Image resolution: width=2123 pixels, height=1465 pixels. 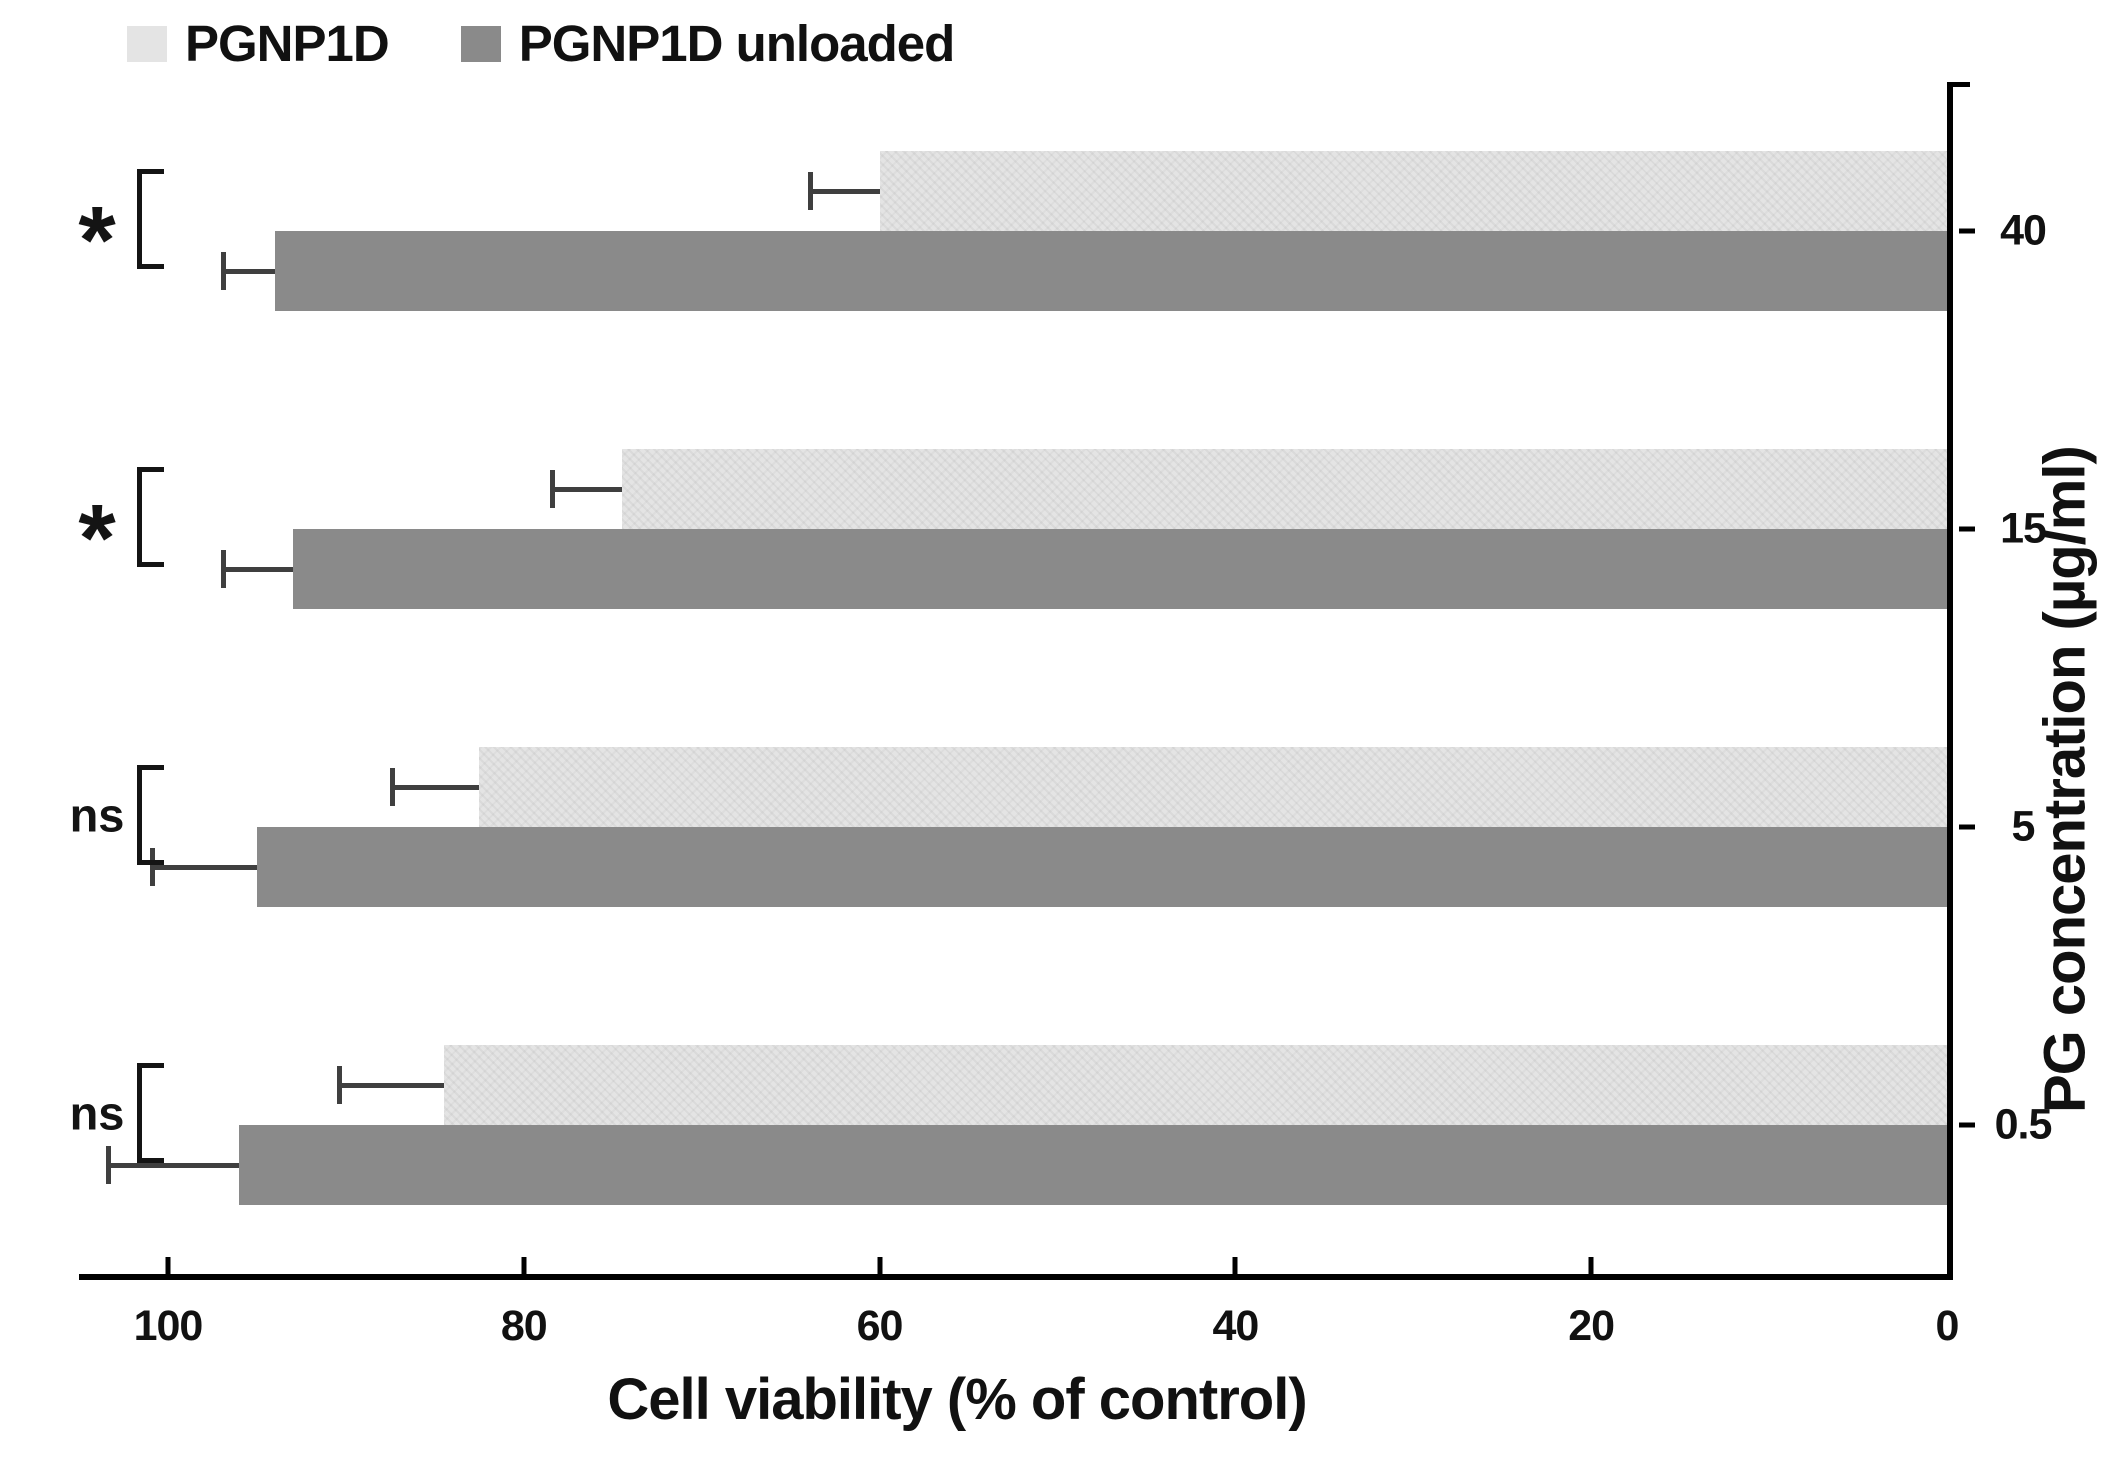 I want to click on legend-item-pgnp1d-unloaded: PGNP1D unloaded, so click(x=708, y=43).